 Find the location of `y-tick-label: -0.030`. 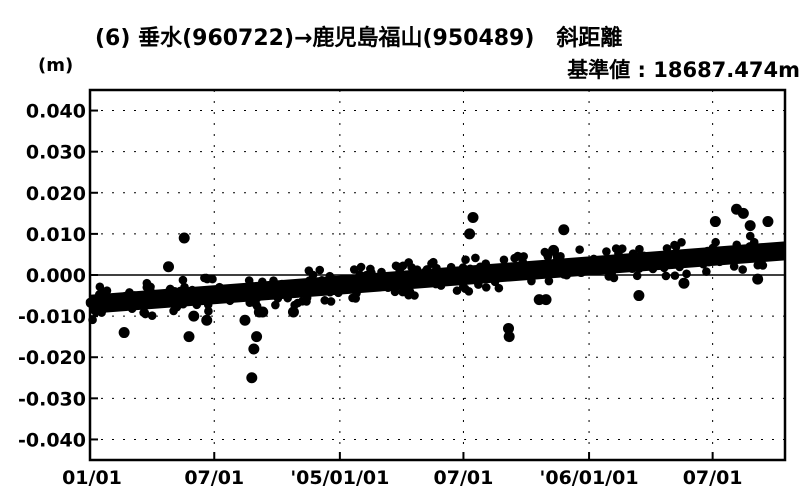

y-tick-label: -0.030 is located at coordinates (52, 399).